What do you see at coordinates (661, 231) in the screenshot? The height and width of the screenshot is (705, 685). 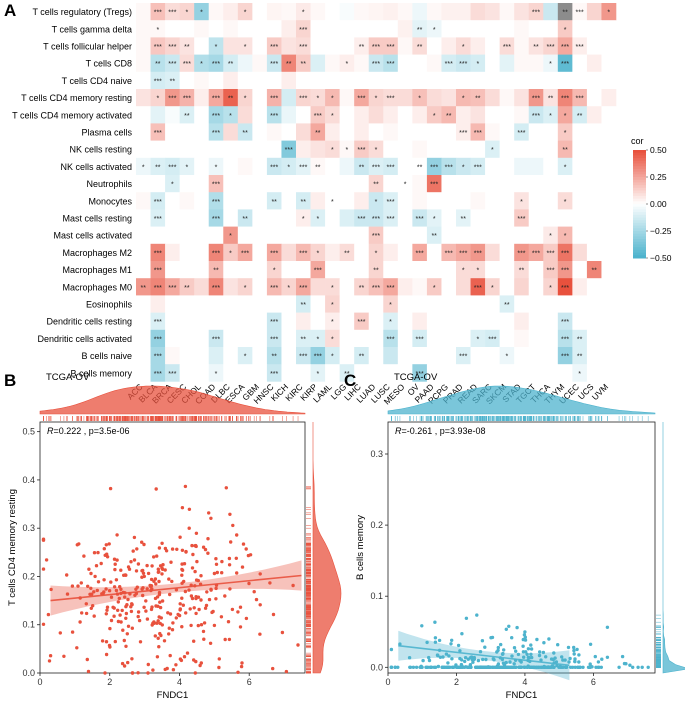 I see `legend-tick-label: −0.25` at bounding box center [661, 231].